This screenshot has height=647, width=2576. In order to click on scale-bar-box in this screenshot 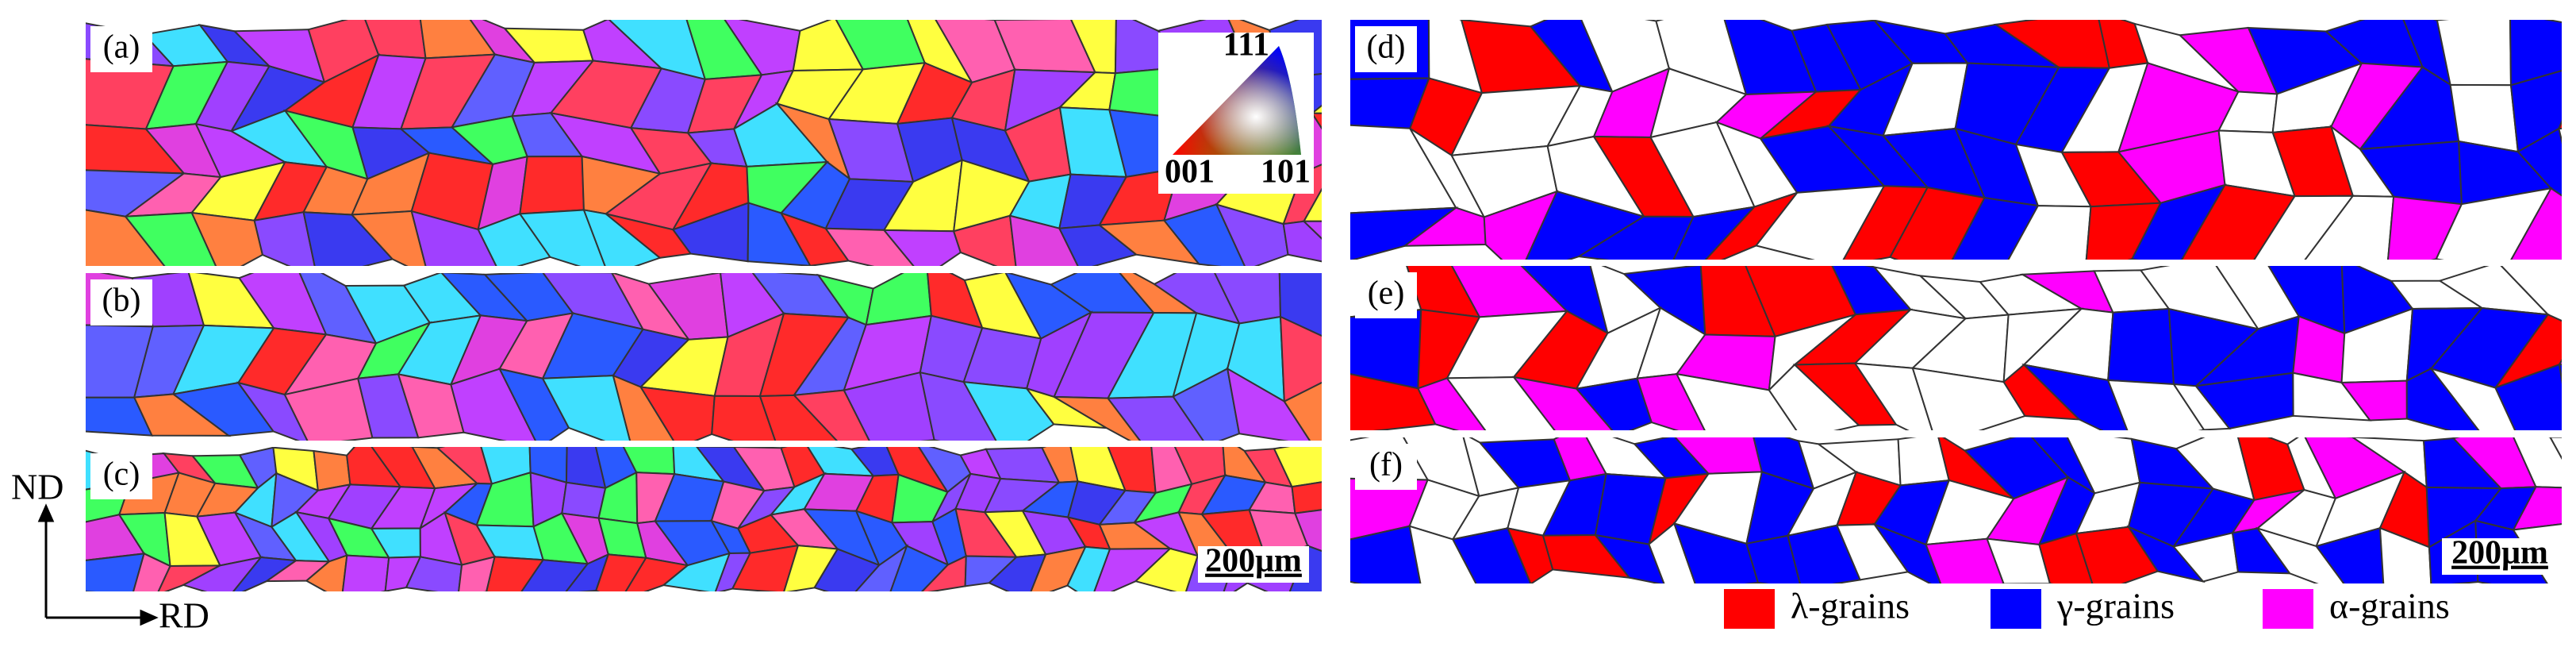, I will do `click(1253, 564)`.